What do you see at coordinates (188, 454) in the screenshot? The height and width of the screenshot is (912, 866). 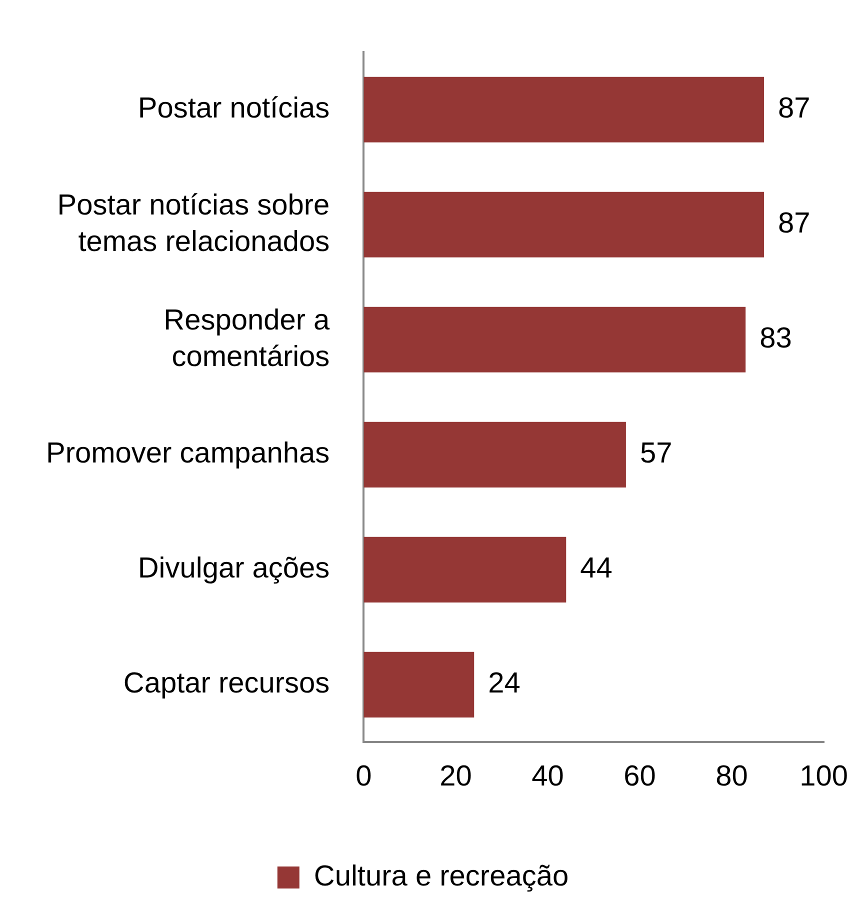 I see `y-tick-label: Promover campanhas` at bounding box center [188, 454].